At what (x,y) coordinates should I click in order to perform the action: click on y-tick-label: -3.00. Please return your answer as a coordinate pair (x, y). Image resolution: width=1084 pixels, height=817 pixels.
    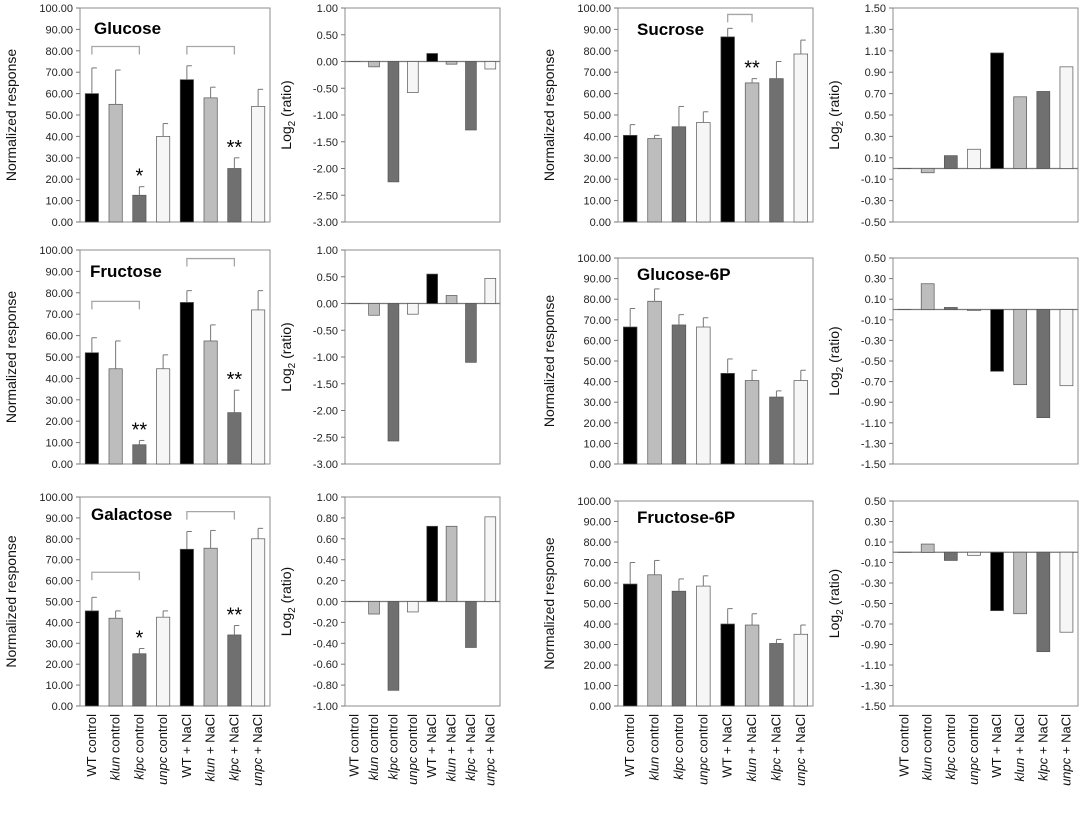
    Looking at the image, I should click on (325, 465).